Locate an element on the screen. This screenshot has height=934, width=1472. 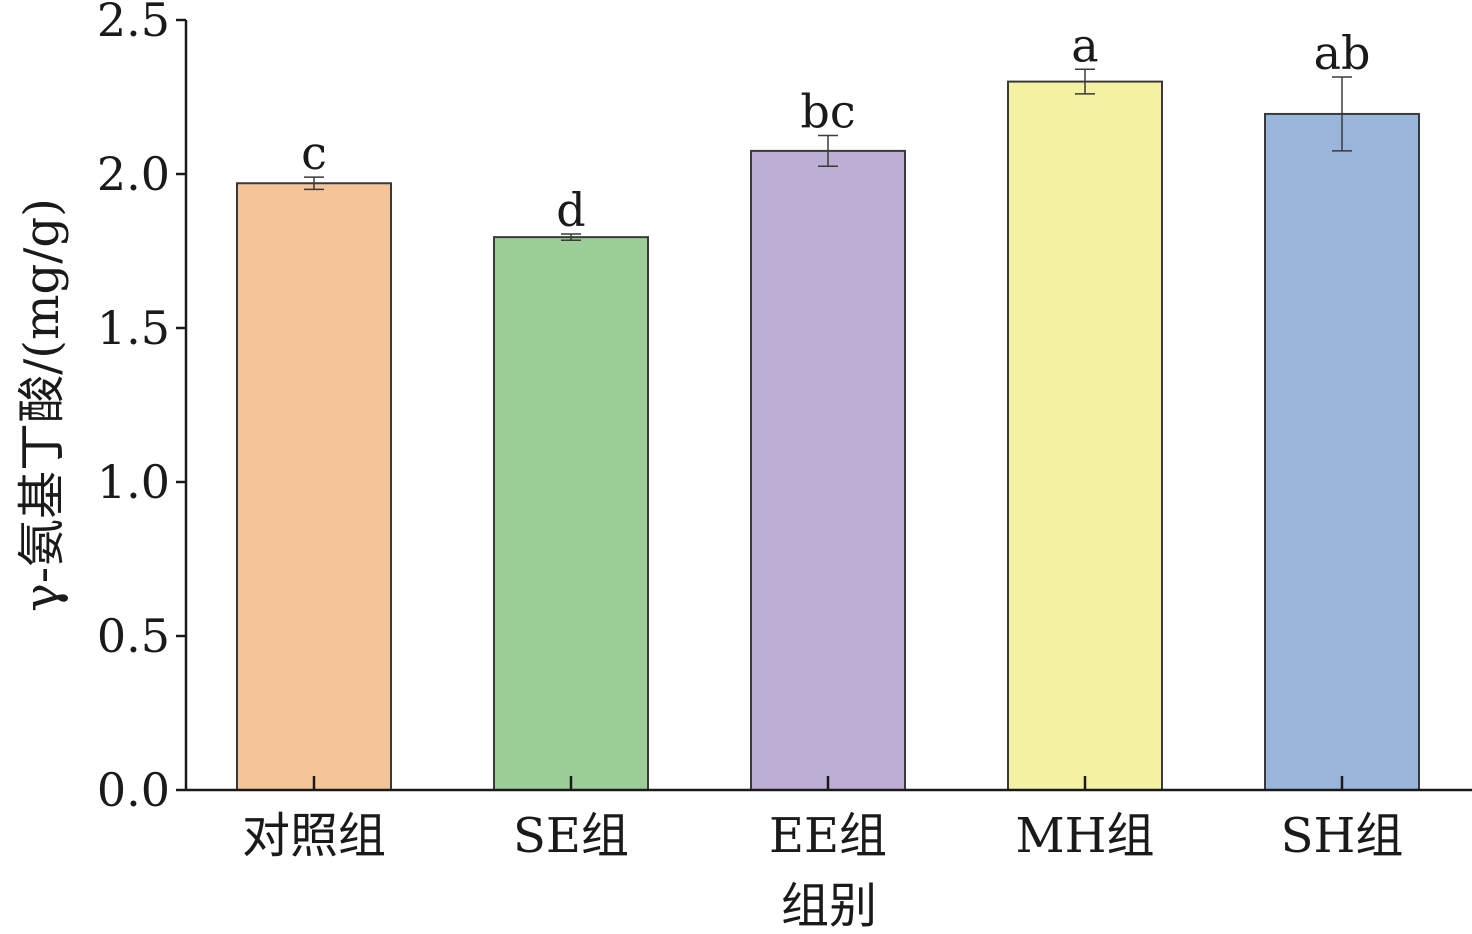
significance-label: c is located at coordinates (314, 153).